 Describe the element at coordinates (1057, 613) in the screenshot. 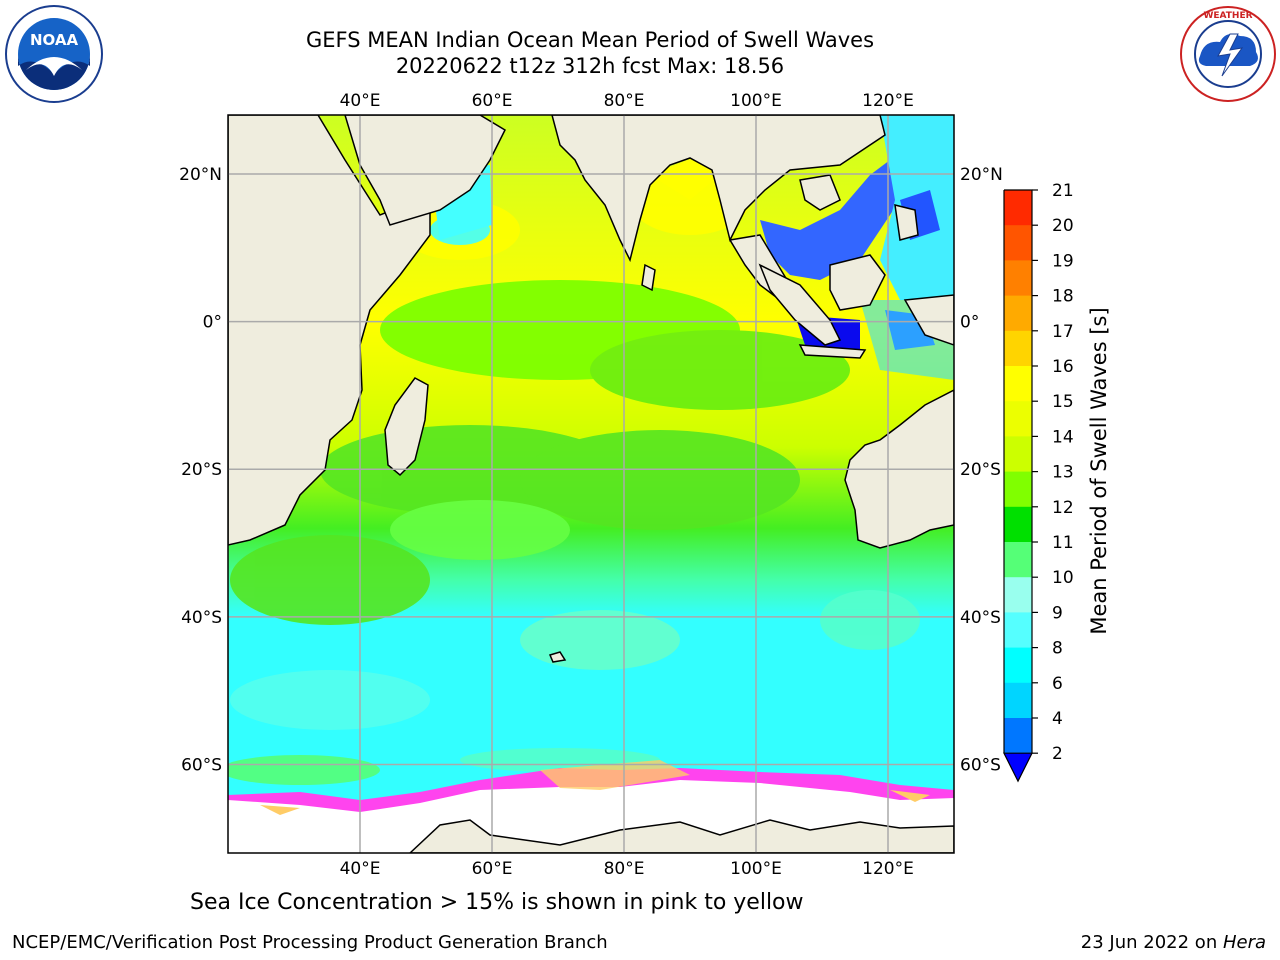

I see `colorbar-tick-label: 9` at that location.